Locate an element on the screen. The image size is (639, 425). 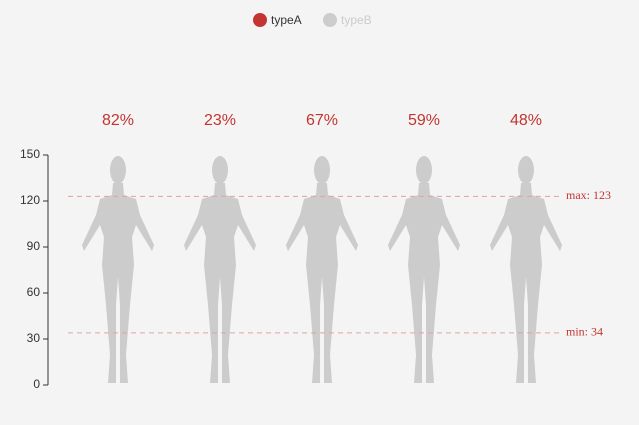
legend-label: typeB is located at coordinates (356, 20).